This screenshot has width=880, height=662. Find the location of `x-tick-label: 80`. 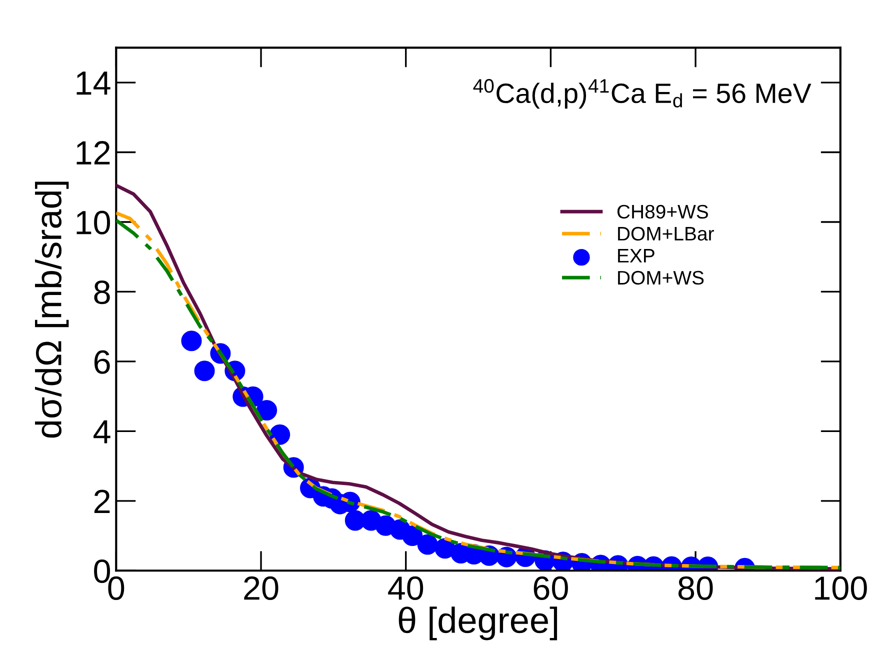

x-tick-label: 80 is located at coordinates (695, 588).